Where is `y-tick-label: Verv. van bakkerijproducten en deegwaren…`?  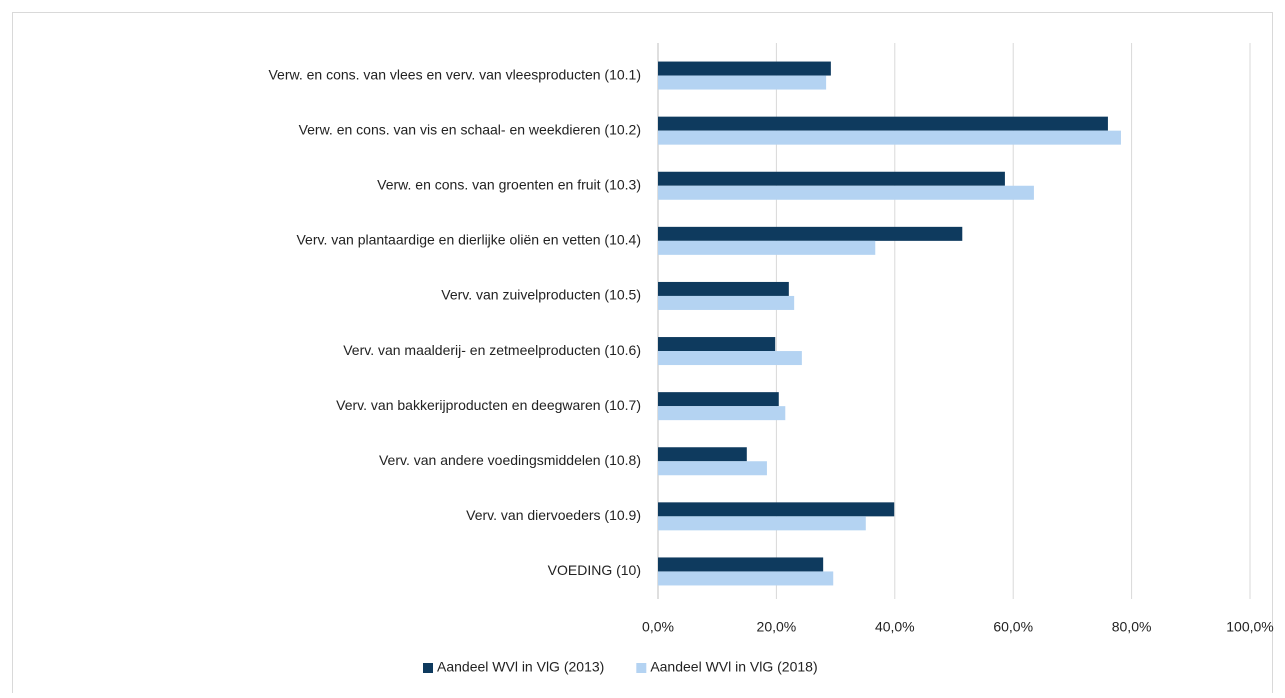
y-tick-label: Verv. van bakkerijproducten en deegwaren… is located at coordinates (488, 405).